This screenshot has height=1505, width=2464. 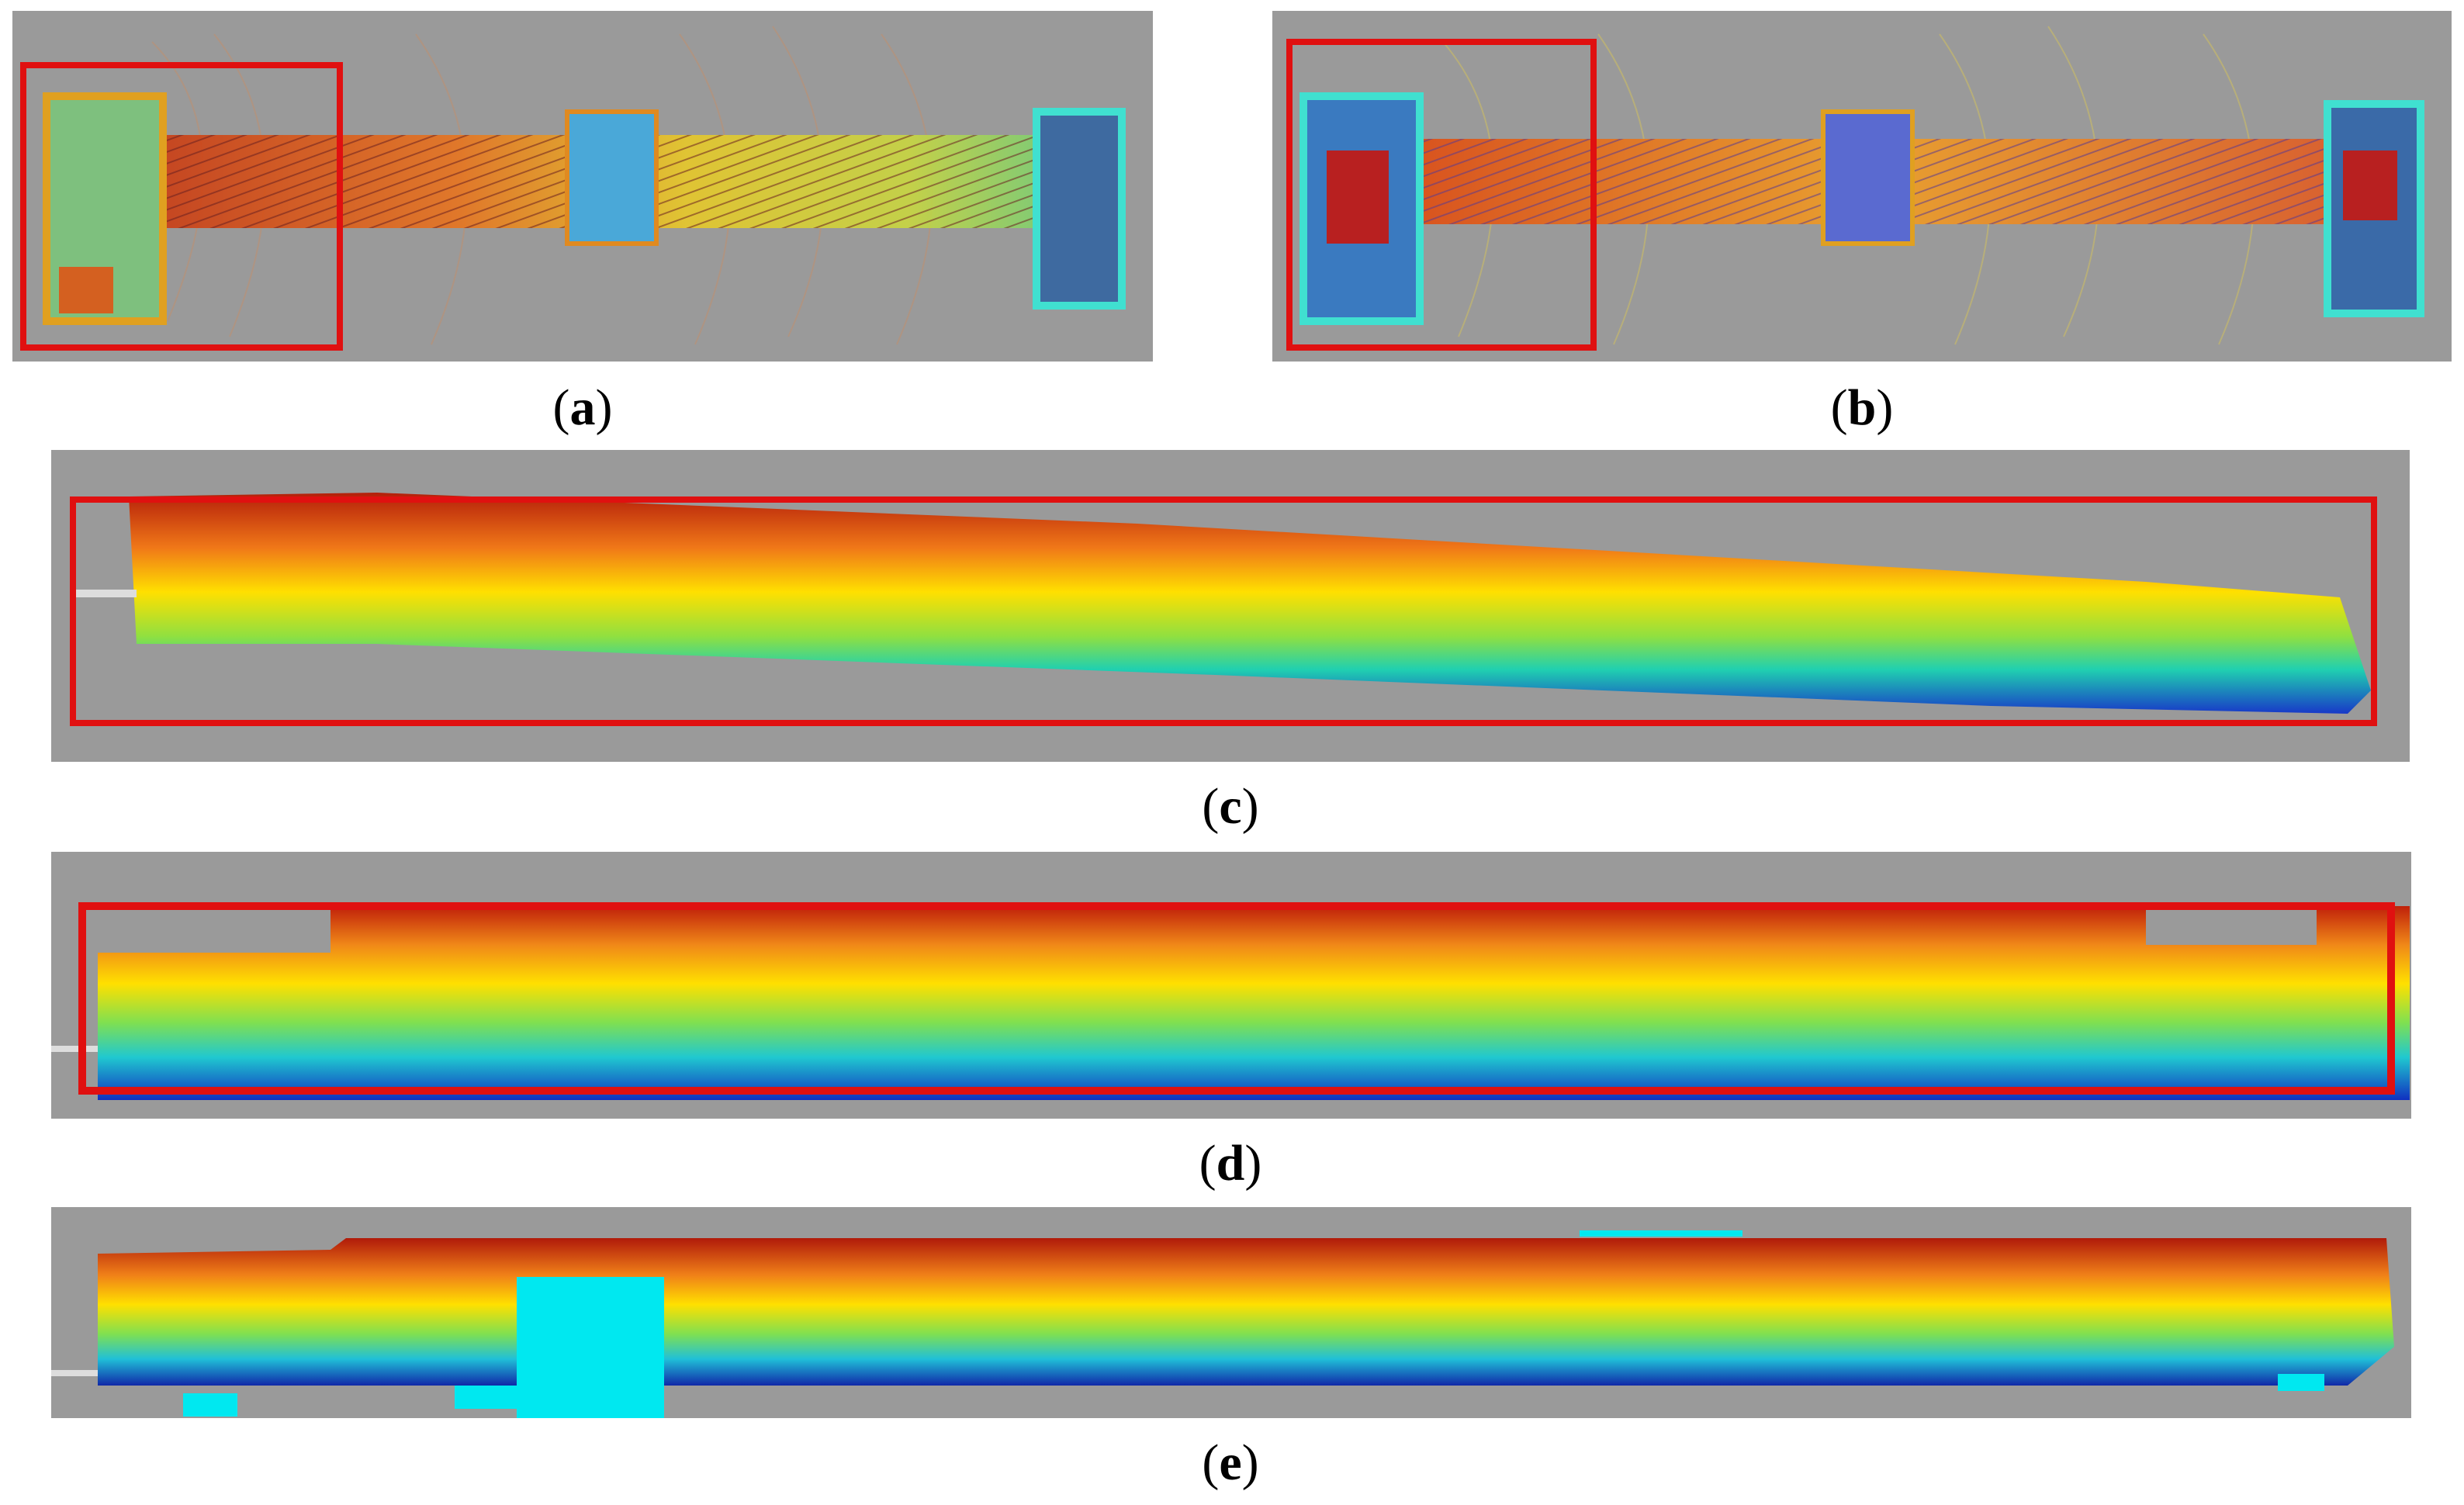 I want to click on panel-c-caption: (c), so click(x=1230, y=807).